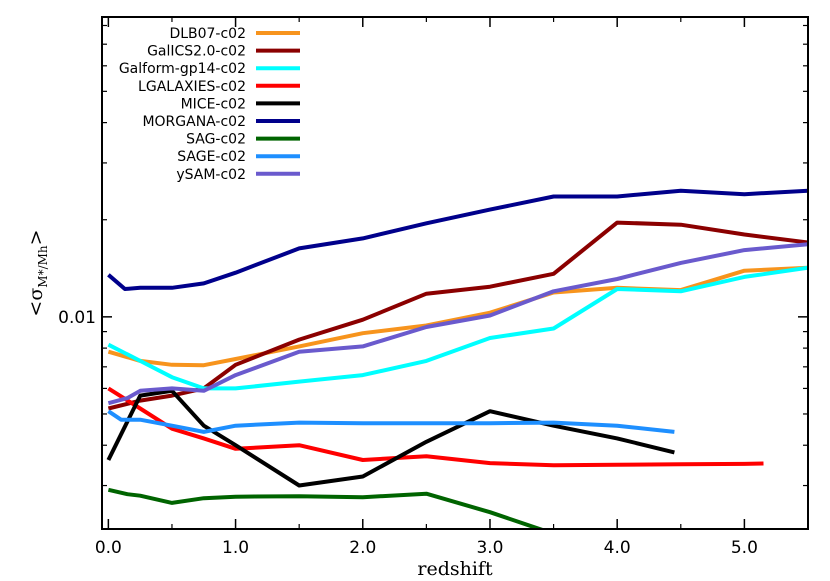  Describe the element at coordinates (194, 122) in the screenshot. I see `legend-label: MORGANA-c02` at that location.